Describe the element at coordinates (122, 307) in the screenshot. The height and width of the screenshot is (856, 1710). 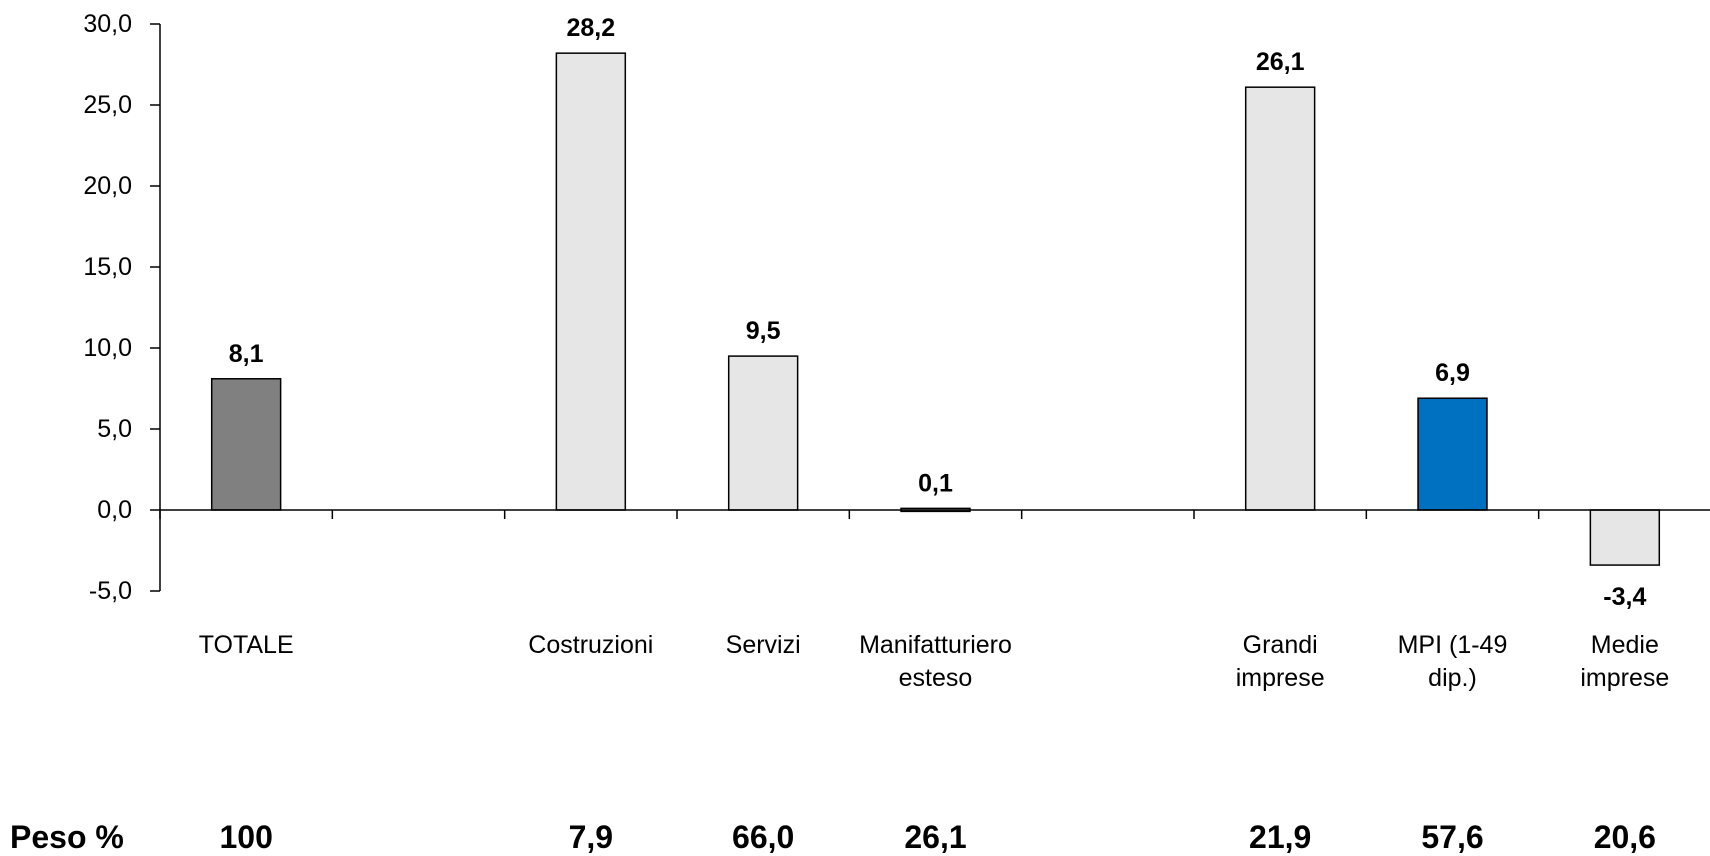
I see `y-axis: -5,0 0,0 5,0 10,0 15,0 20,0 25,0 30,0` at that location.